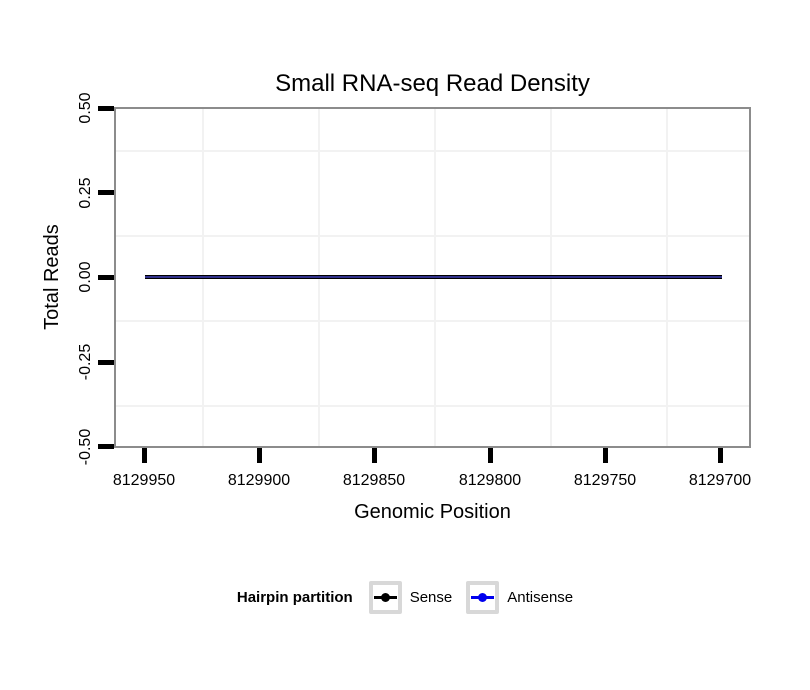 Image resolution: width=810 pixels, height=690 pixels. I want to click on x-tick-label: 8129750, so click(605, 480).